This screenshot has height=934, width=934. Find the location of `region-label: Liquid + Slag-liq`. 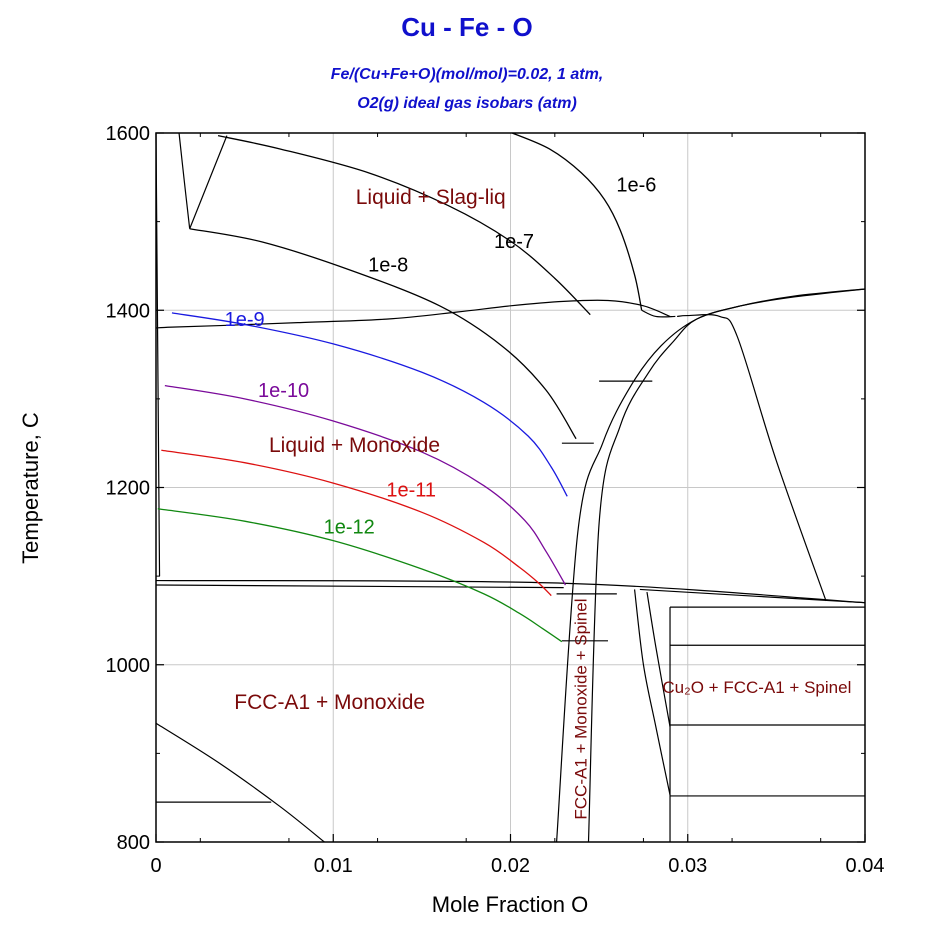

region-label: Liquid + Slag-liq is located at coordinates (431, 197).